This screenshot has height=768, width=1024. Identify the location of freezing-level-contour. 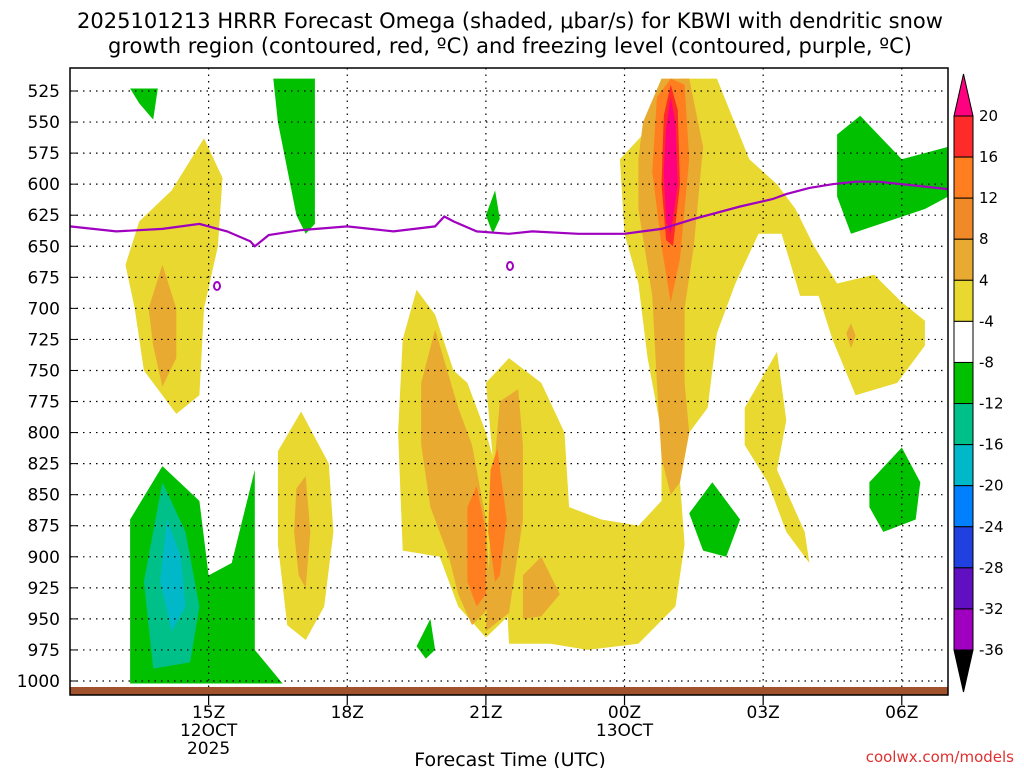
(509, 214).